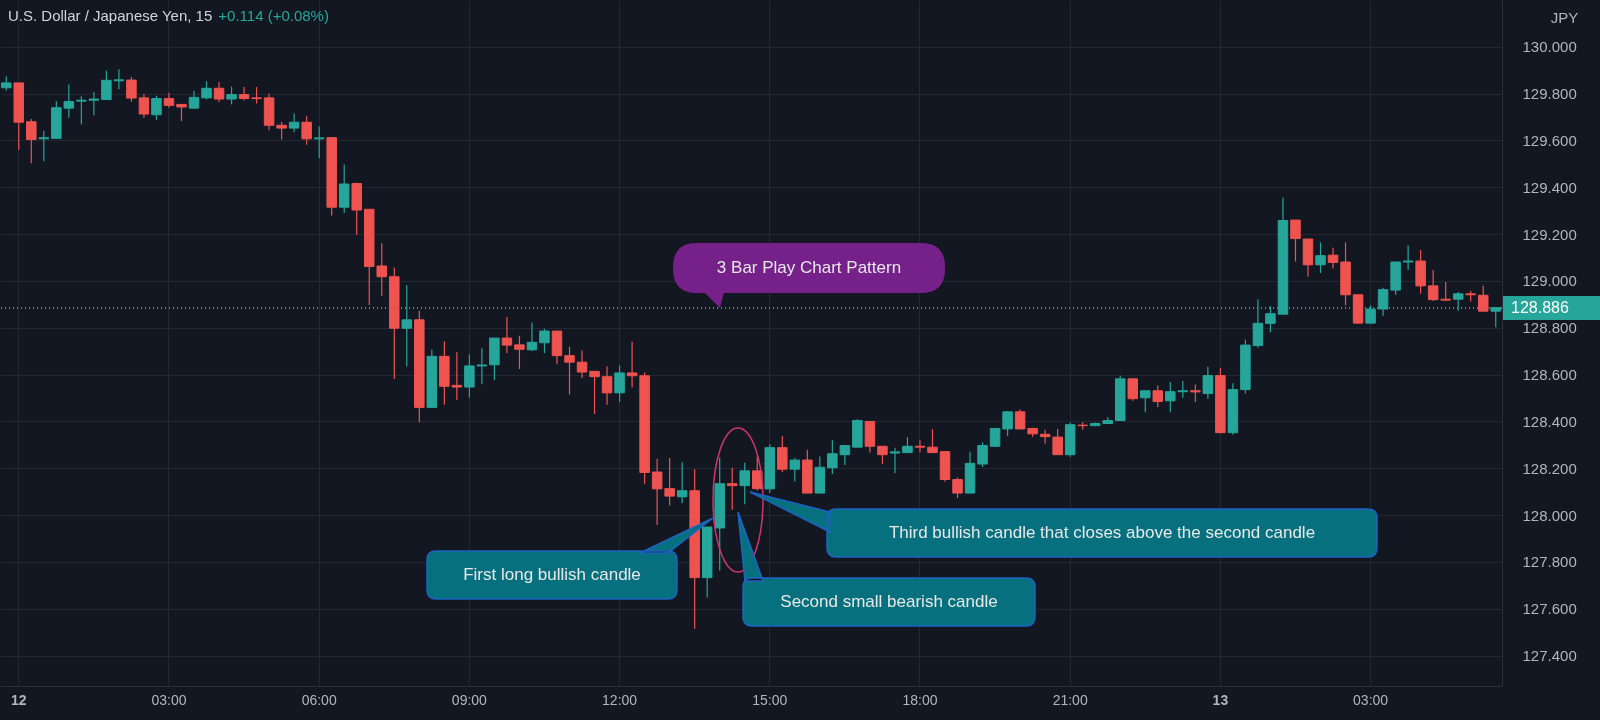 Image resolution: width=1600 pixels, height=720 pixels. I want to click on x-tick-label: 13, so click(1220, 699).